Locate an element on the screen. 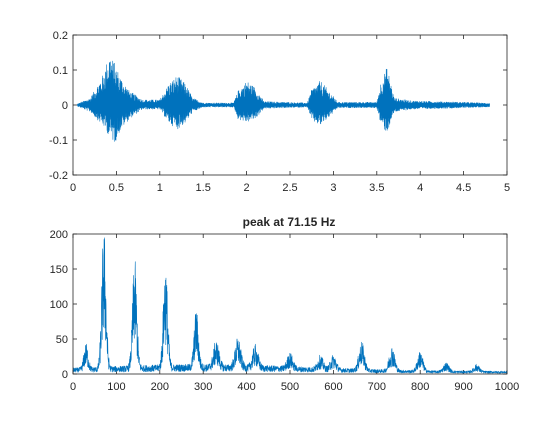  waveform-x-tick-label: 1 is located at coordinates (160, 188).